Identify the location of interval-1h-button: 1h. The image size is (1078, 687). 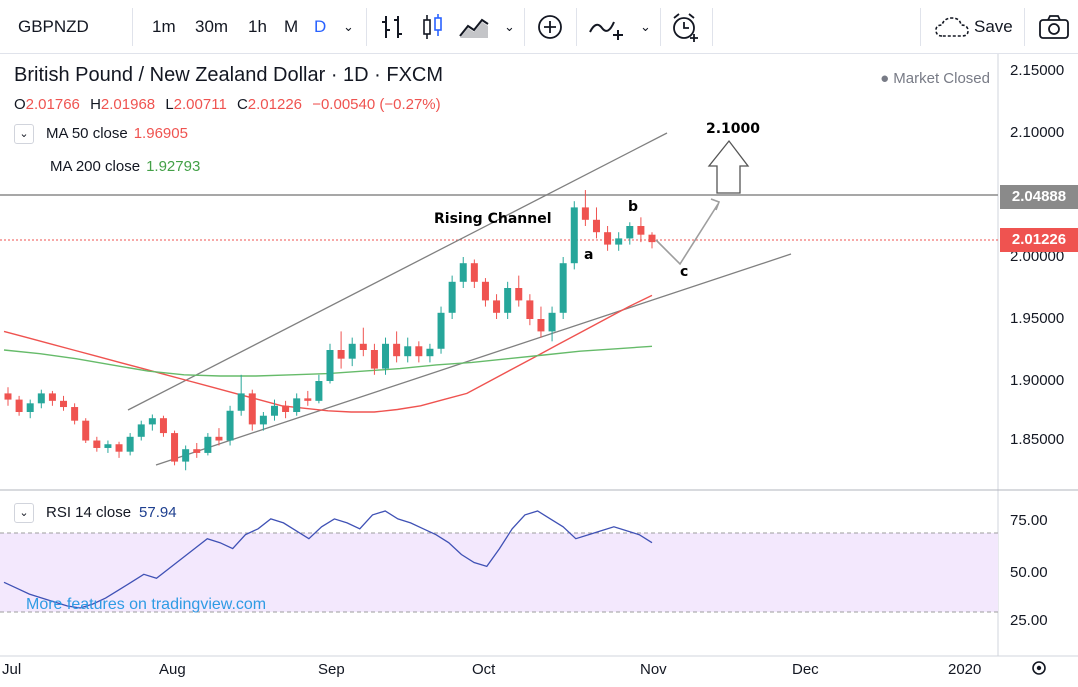
(257, 26).